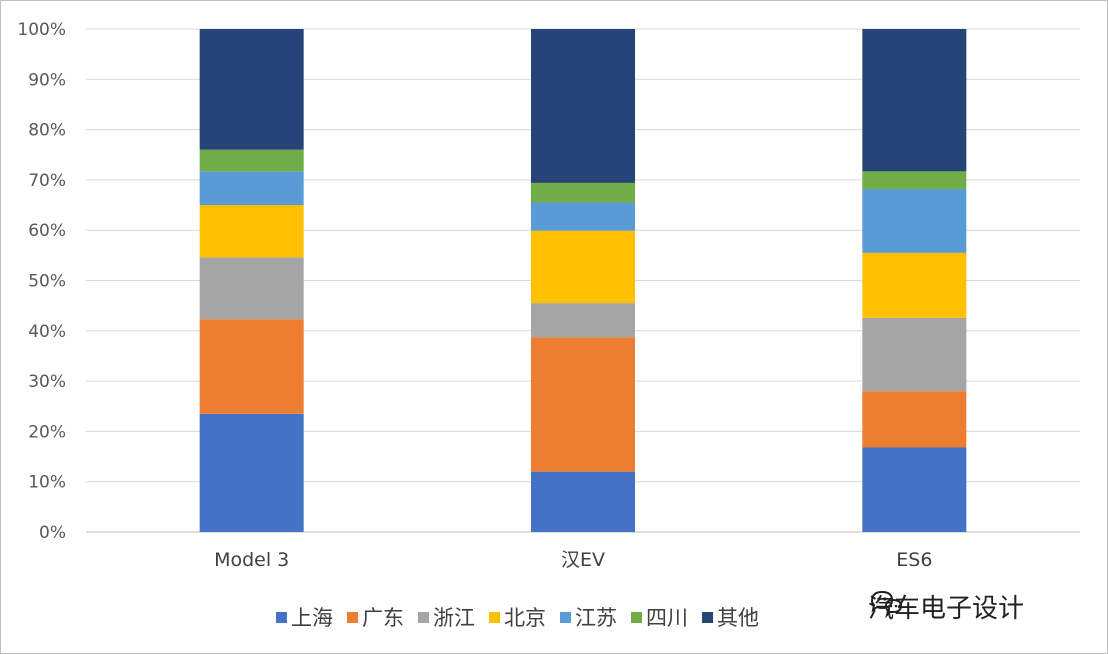 The image size is (1108, 654). Describe the element at coordinates (914, 560) in the screenshot. I see `x-tick-label: ES6` at that location.